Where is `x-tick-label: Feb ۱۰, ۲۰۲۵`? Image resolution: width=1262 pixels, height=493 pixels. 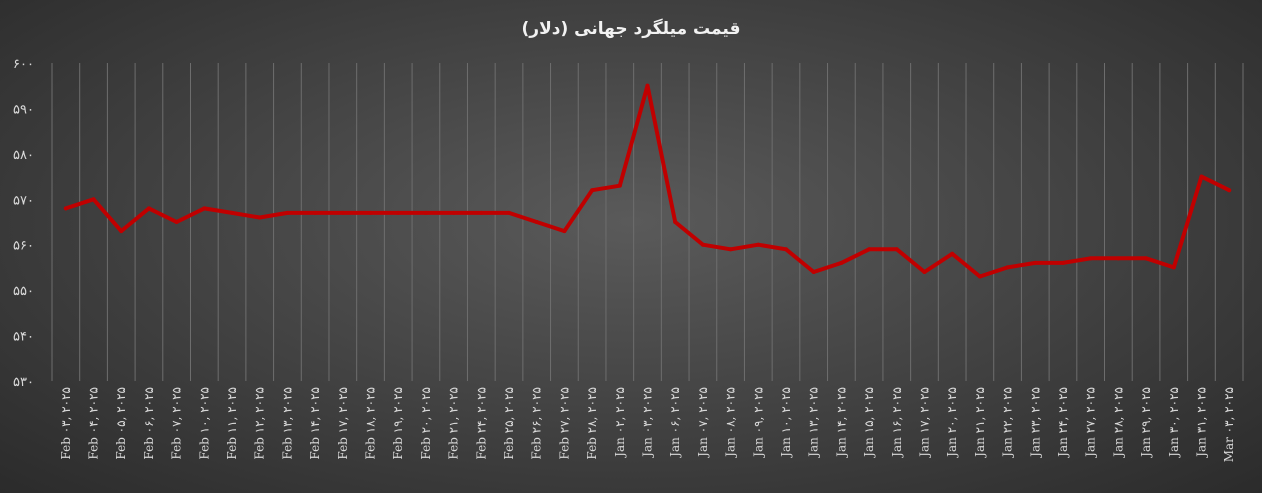 x-tick-label: Feb ۱۰, ۲۰۲۵ is located at coordinates (204, 423).